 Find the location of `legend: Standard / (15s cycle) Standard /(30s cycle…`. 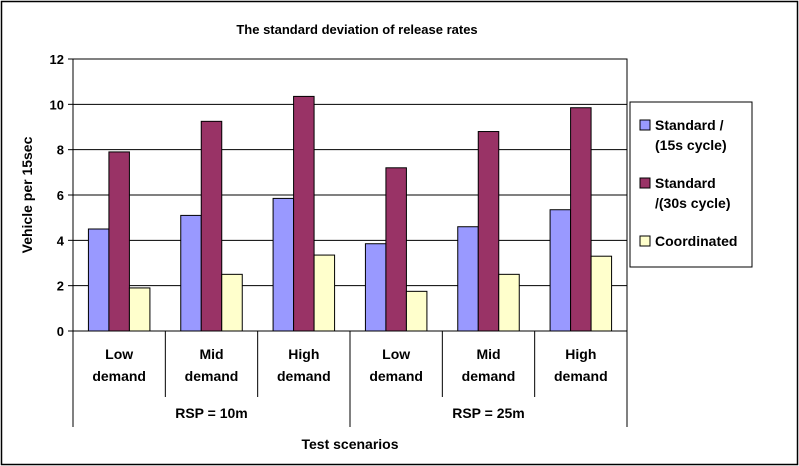

legend: Standard / (15s cycle) Standard /(30s cycle… is located at coordinates (691, 184).